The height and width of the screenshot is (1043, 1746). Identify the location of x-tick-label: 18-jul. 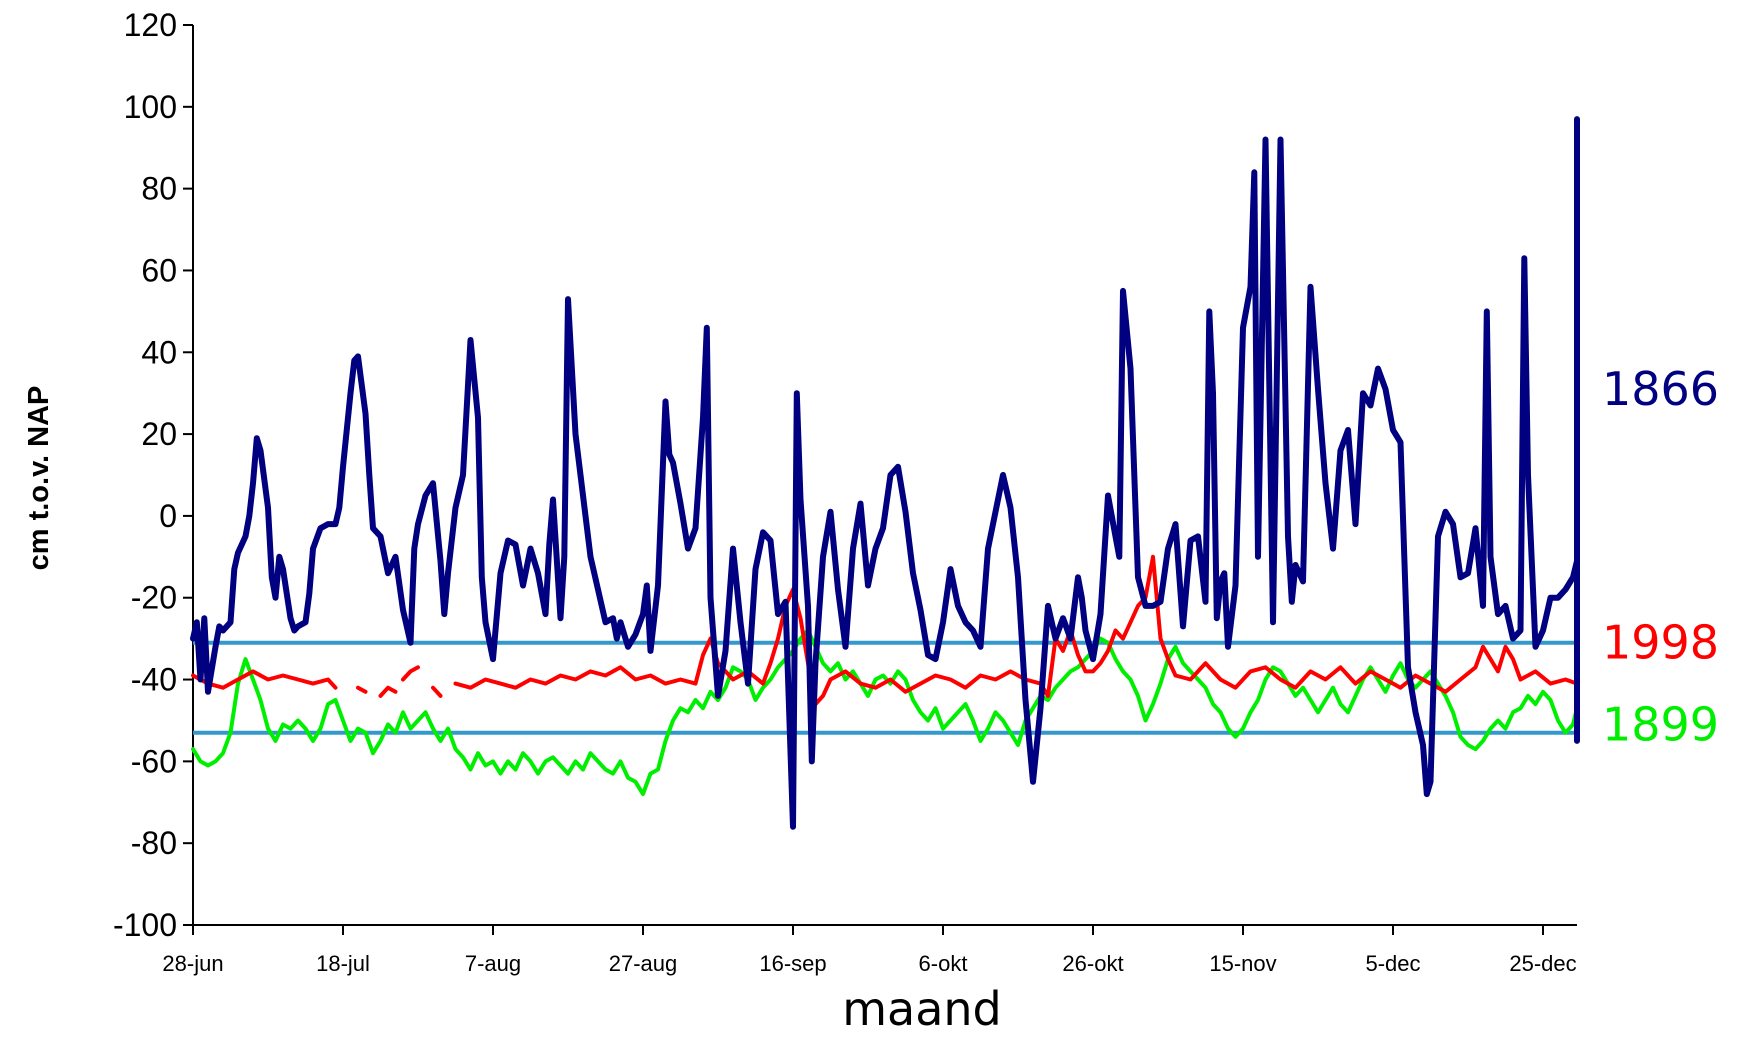
(343, 963).